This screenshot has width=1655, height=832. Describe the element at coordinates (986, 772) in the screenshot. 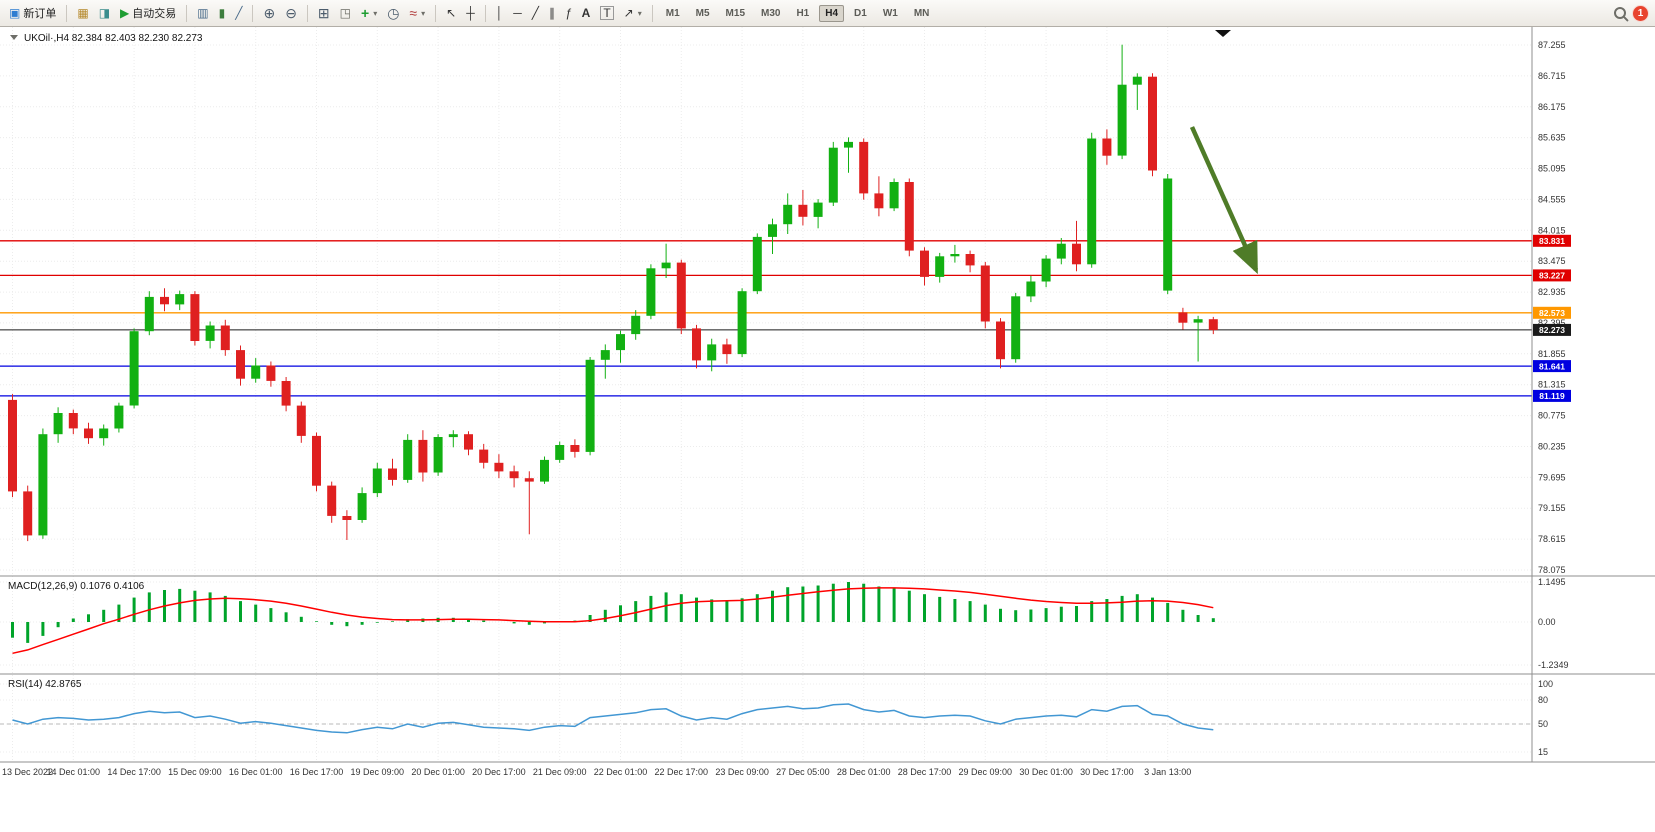

I see `svg-text: 29 Dec 09:00` at that location.